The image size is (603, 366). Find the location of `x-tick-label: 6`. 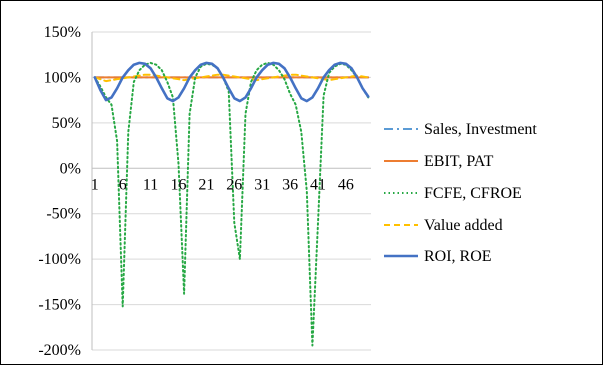

x-tick-label: 6 is located at coordinates (123, 184).